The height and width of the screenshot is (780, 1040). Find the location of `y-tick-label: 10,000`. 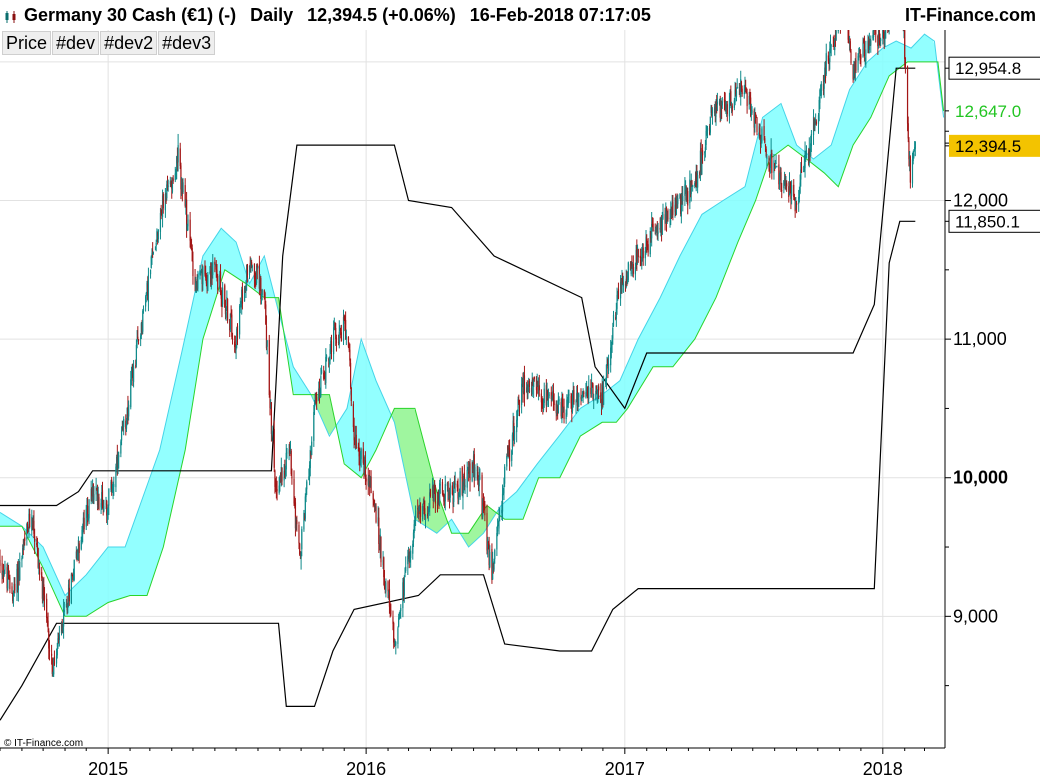

y-tick-label: 10,000 is located at coordinates (980, 478).